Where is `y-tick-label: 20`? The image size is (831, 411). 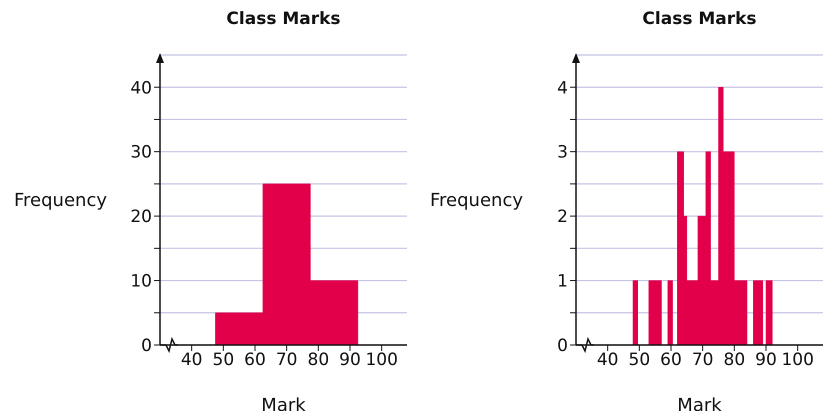
y-tick-label: 20 is located at coordinates (141, 217).